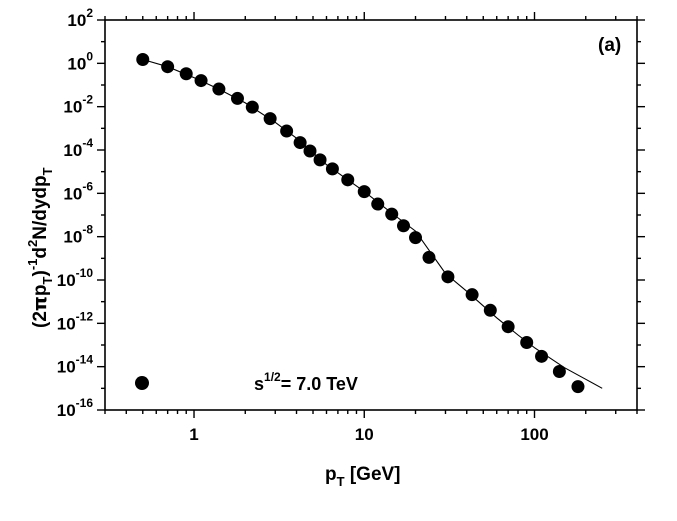 This screenshot has height=521, width=677. I want to click on legend-marker, so click(142, 383).